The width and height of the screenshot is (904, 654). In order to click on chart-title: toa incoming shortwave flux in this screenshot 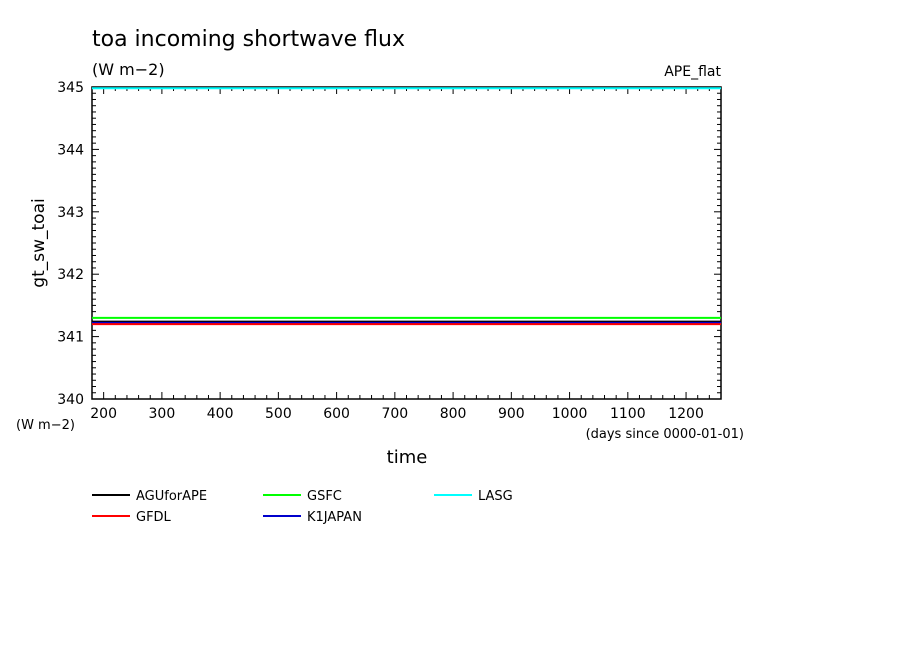, I will do `click(248, 39)`.